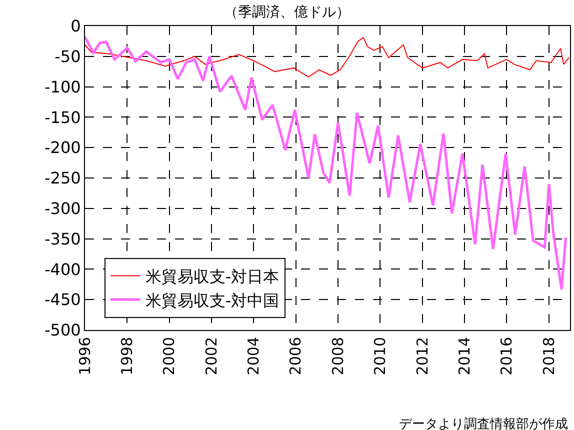 The width and height of the screenshot is (574, 430). I want to click on y-tick-label: -150, so click(62, 117).